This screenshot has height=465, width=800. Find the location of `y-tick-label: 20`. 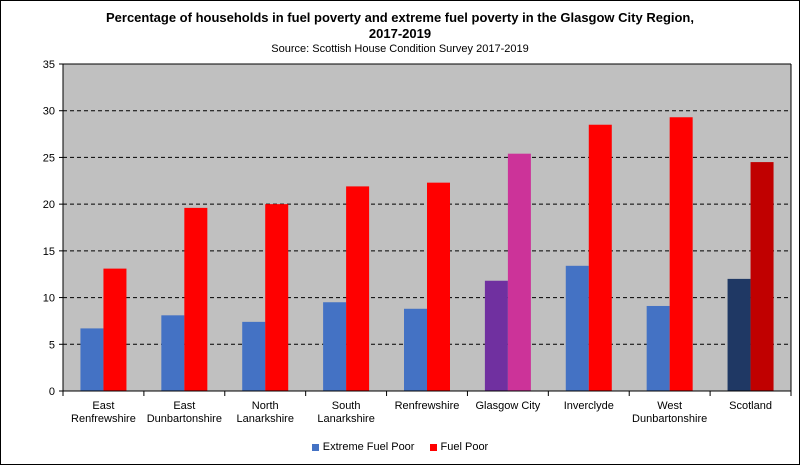

y-tick-label: 20 is located at coordinates (49, 205).